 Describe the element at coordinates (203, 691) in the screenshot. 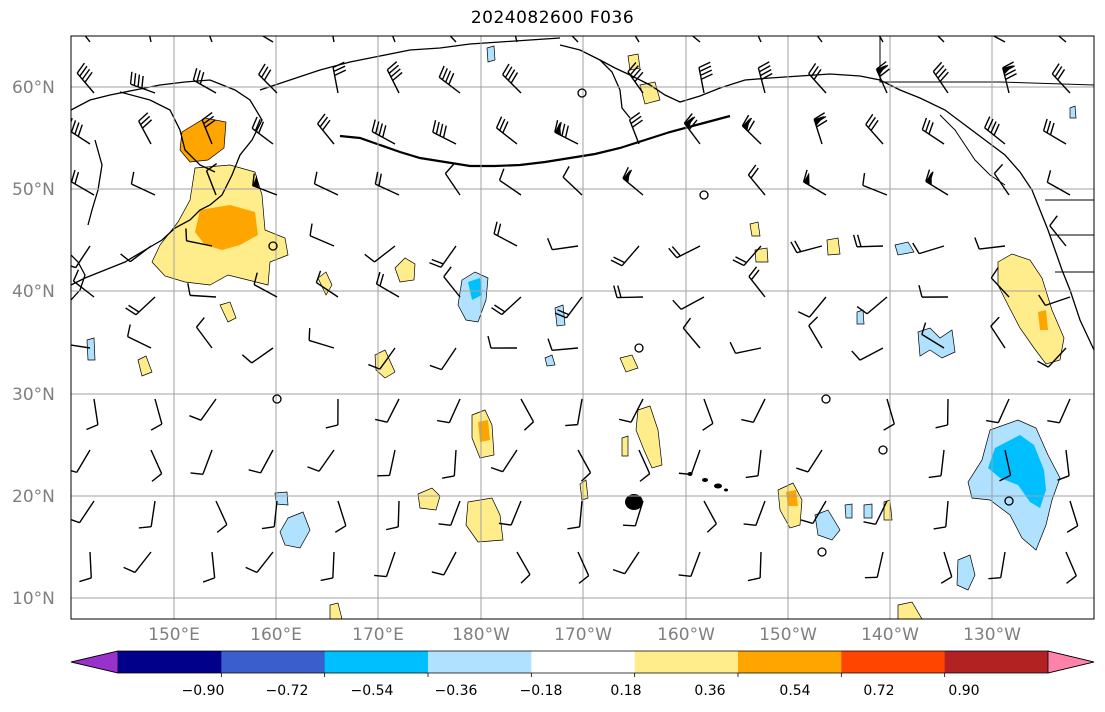

I see `colorbar-tick-1: −0.90` at that location.